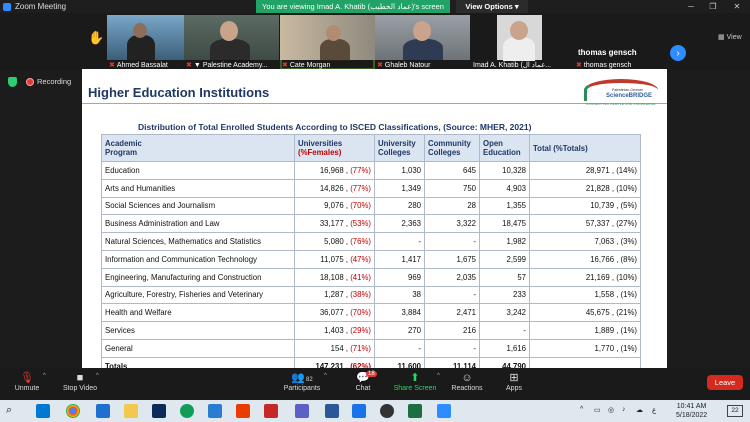 The image size is (750, 422). Describe the element at coordinates (452, 259) in the screenshot. I see `cell-community-colleges: 1,675` at that location.